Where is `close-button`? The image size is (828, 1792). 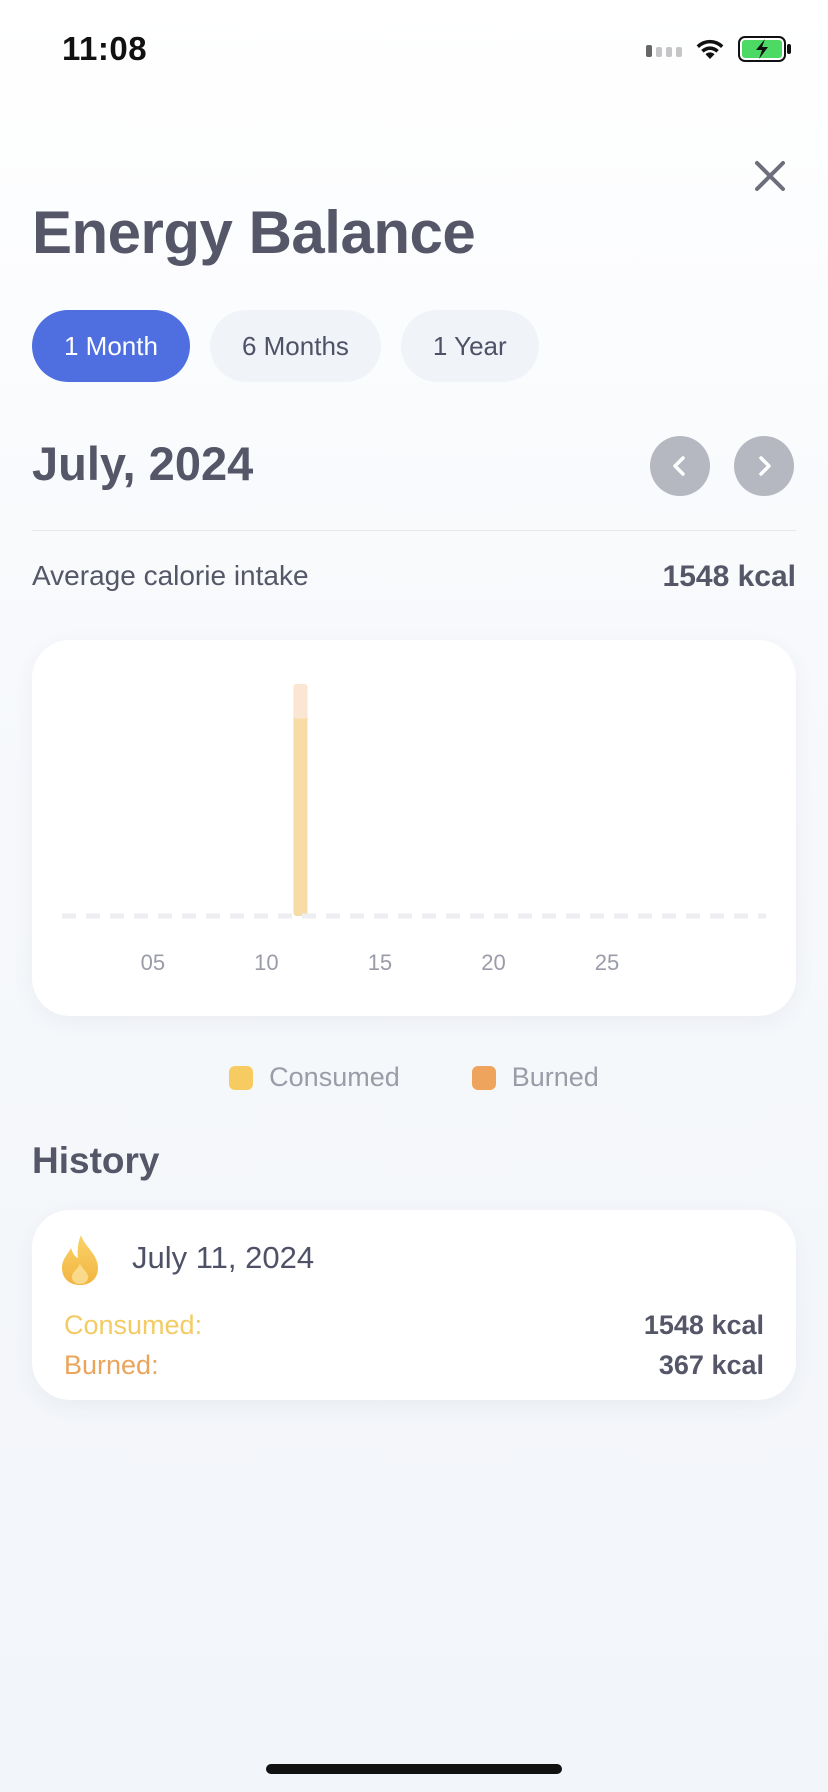 close-button is located at coordinates (770, 176).